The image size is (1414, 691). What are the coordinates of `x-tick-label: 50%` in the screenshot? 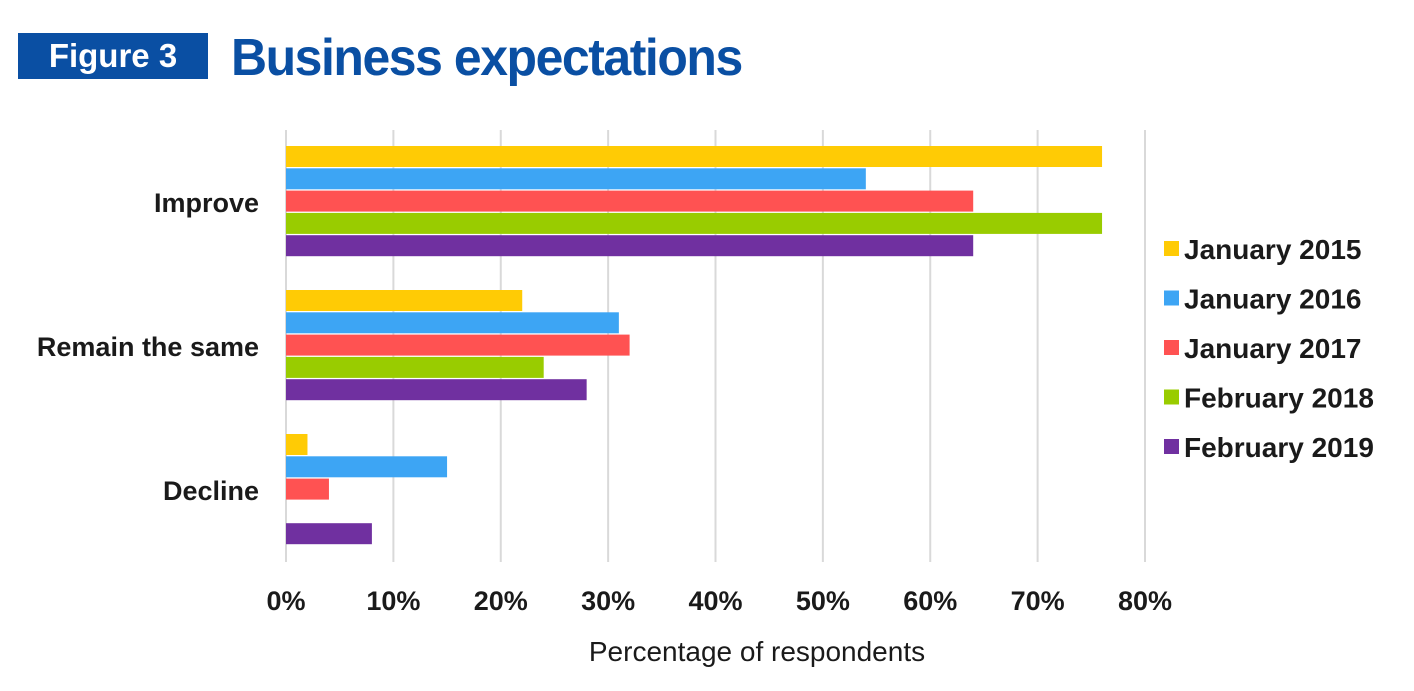 It's located at (823, 601).